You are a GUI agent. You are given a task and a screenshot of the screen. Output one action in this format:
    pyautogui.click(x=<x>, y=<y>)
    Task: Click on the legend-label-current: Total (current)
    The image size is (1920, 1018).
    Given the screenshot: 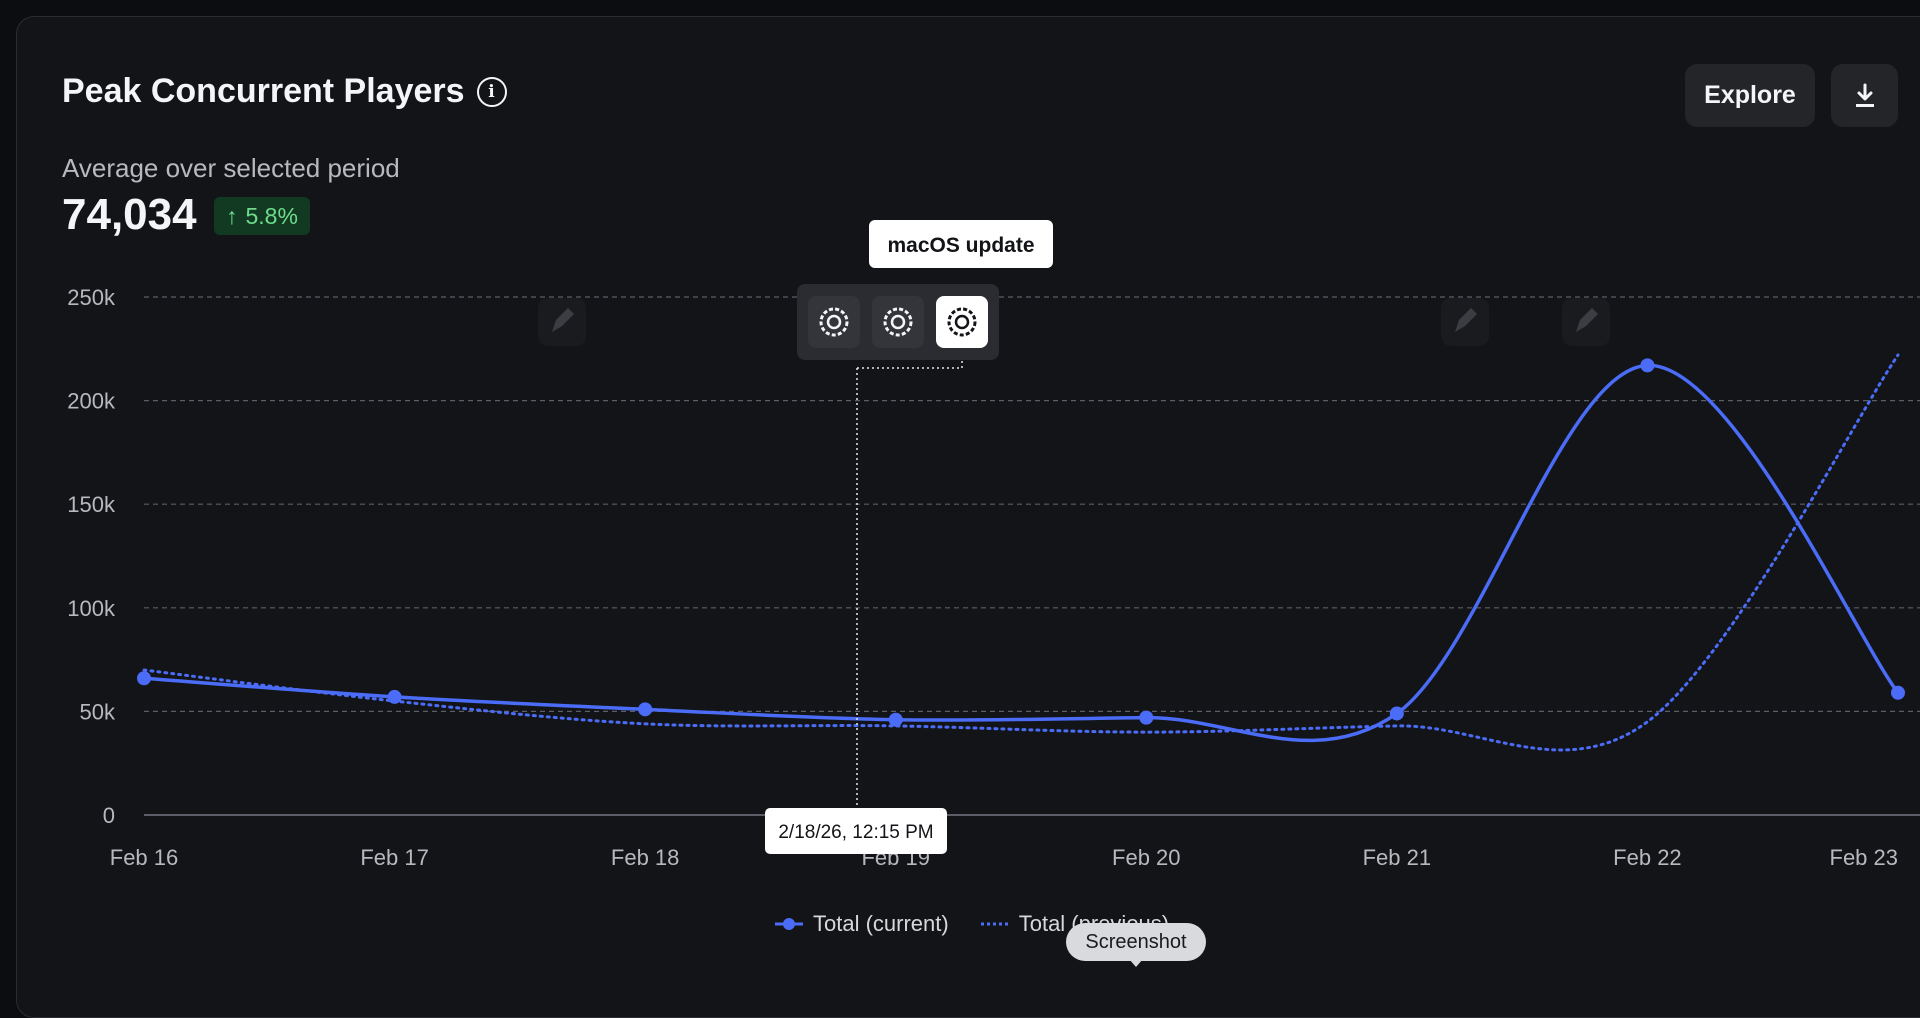 What is the action you would take?
    pyautogui.click(x=881, y=923)
    